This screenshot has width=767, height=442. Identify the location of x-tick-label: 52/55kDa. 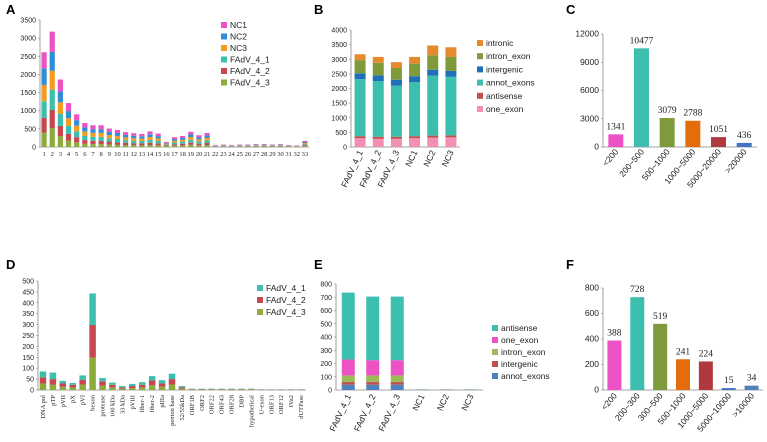
(182, 408).